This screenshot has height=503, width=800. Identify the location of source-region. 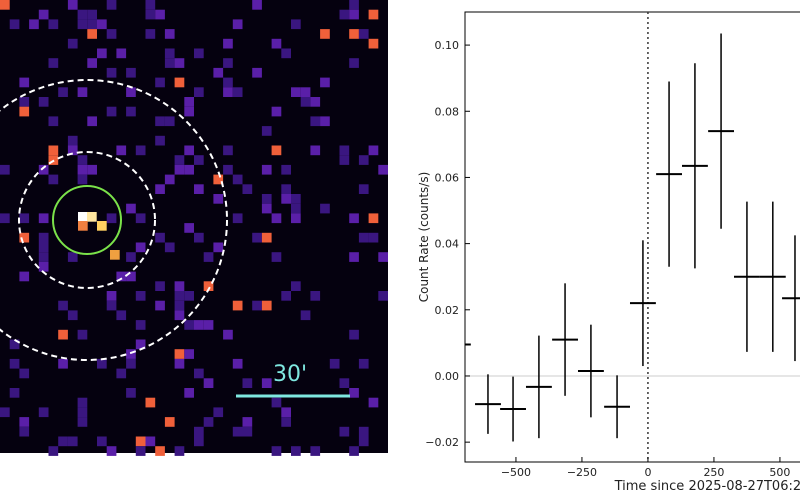
(87, 220).